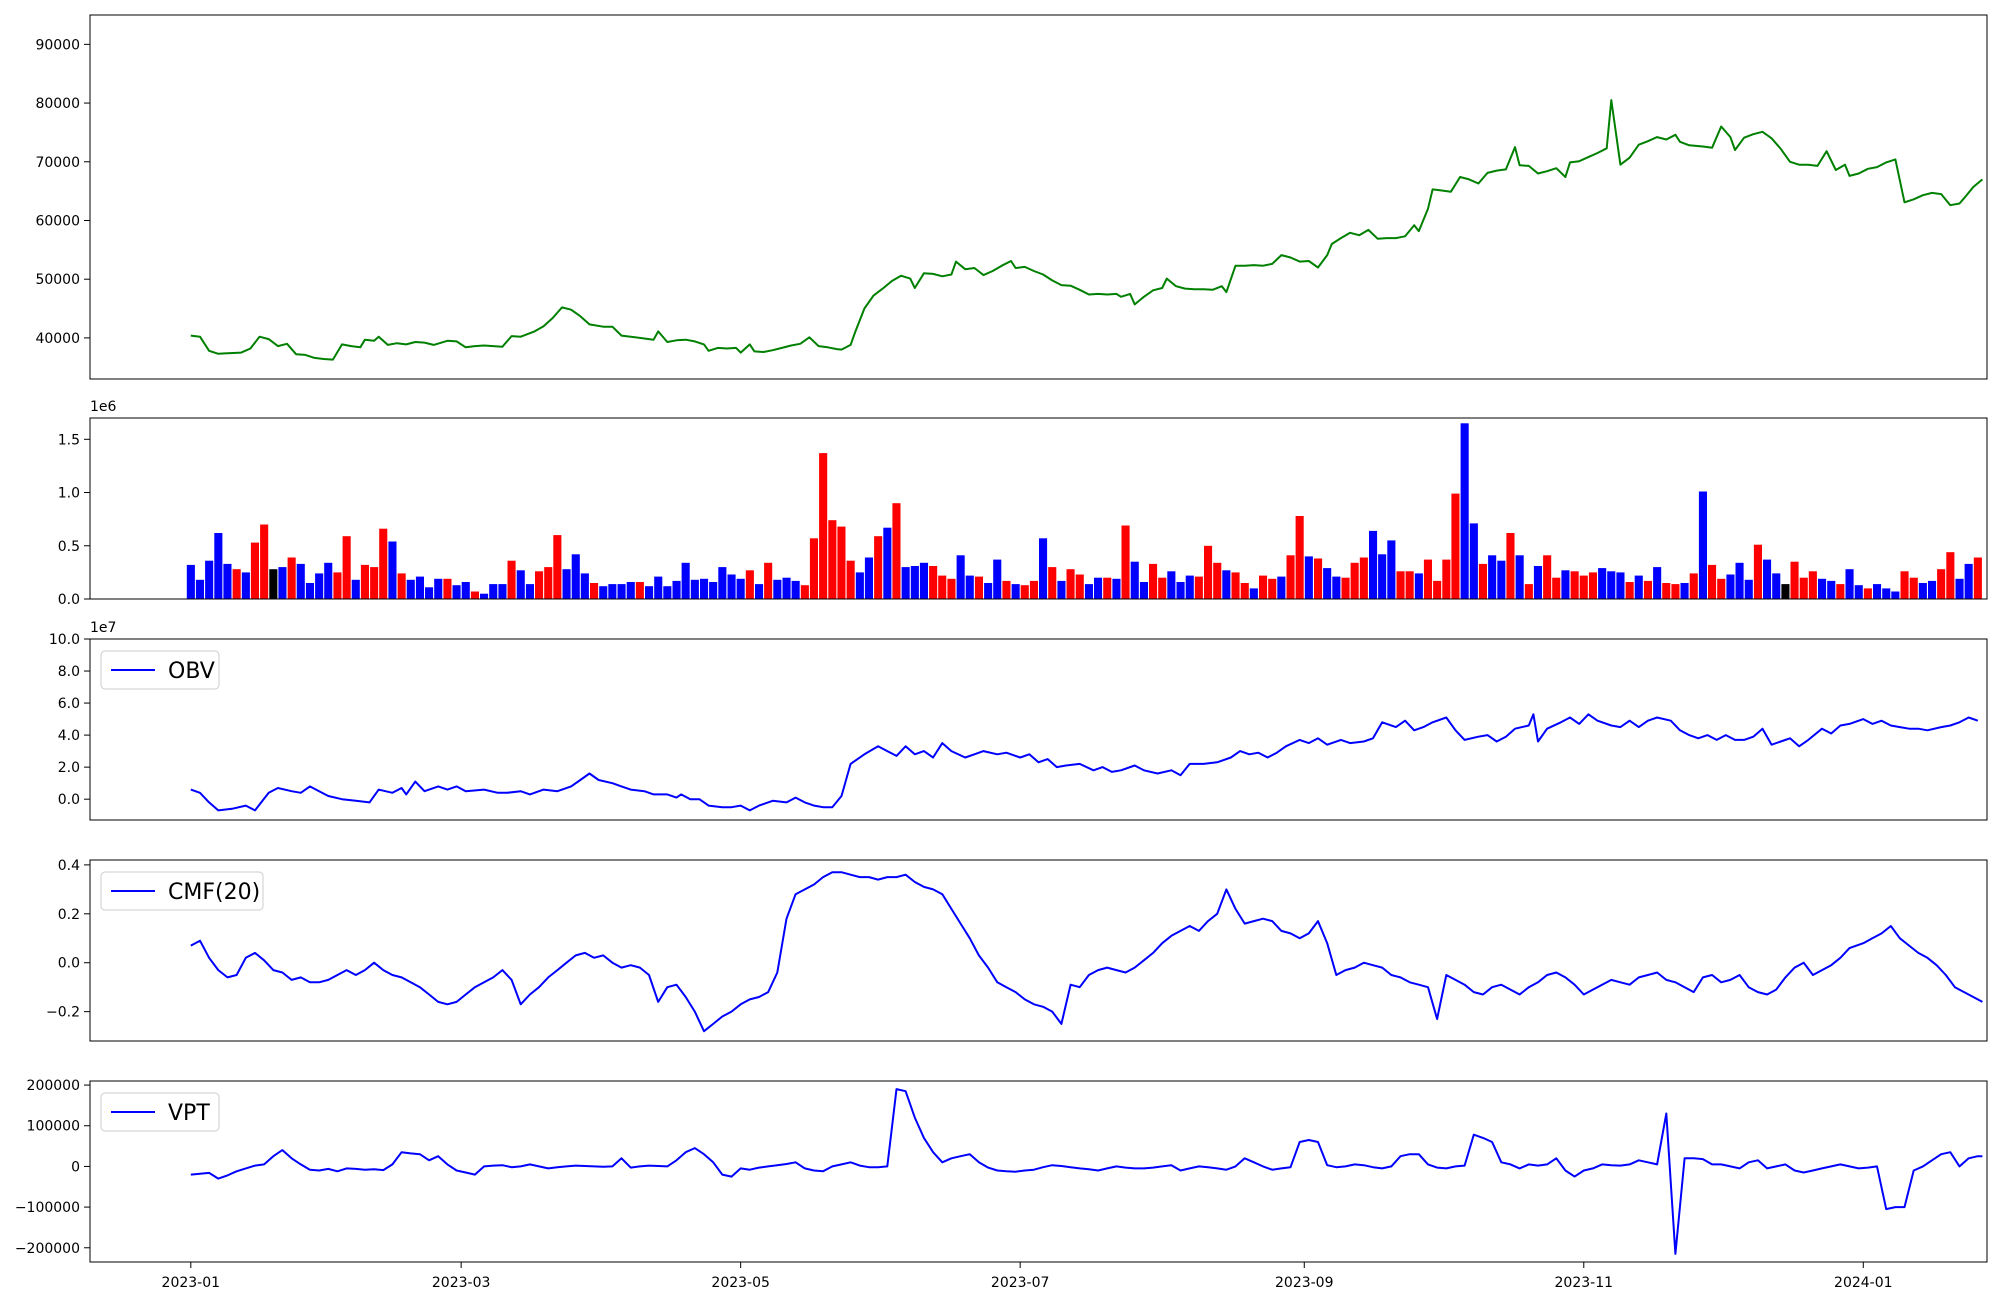 This screenshot has height=1300, width=2000. I want to click on price-ytick-label: 90000, so click(57, 45).